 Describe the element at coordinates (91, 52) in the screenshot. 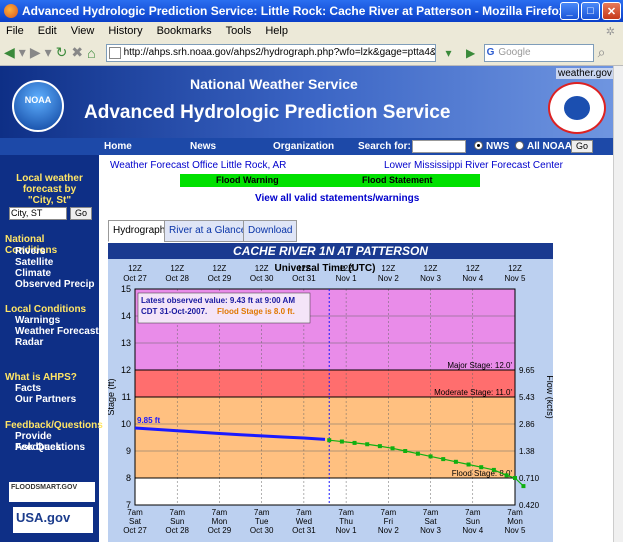

I see `home-icon: ⌂` at that location.